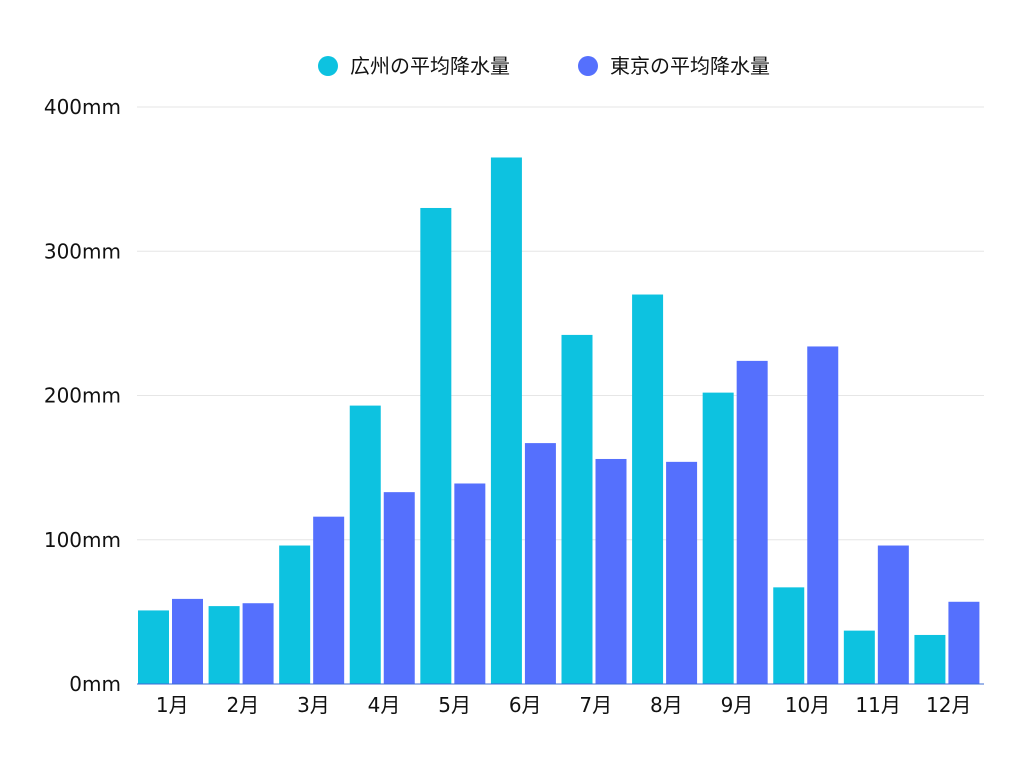  Describe the element at coordinates (690, 66) in the screenshot. I see `legend-label-tokyo: 東京の平均降水量` at that location.